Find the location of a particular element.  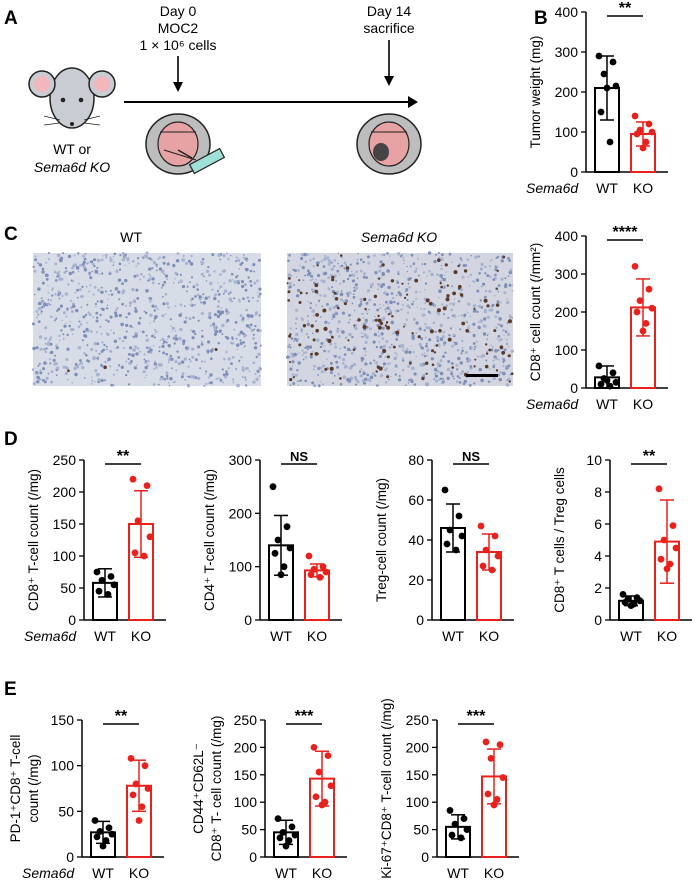

y-tick-label: 100 is located at coordinates (241, 567).